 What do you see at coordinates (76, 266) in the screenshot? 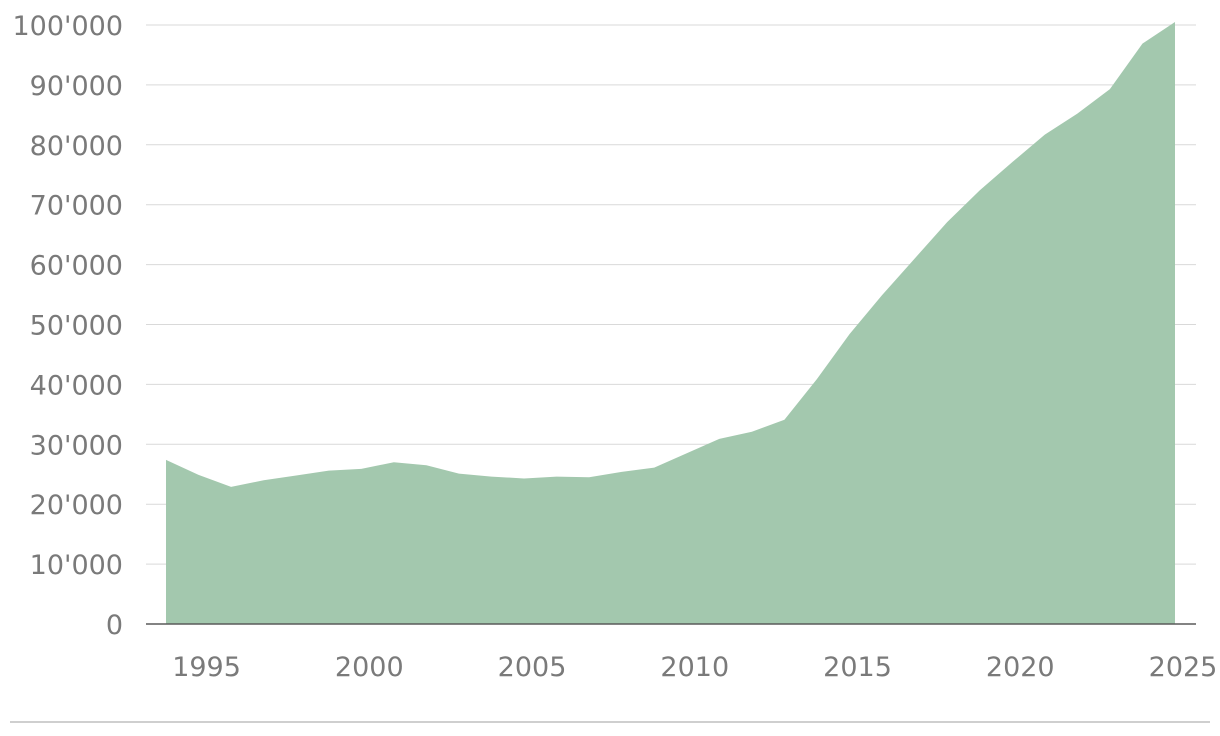
I see `y-tick-label: 60'000` at bounding box center [76, 266].